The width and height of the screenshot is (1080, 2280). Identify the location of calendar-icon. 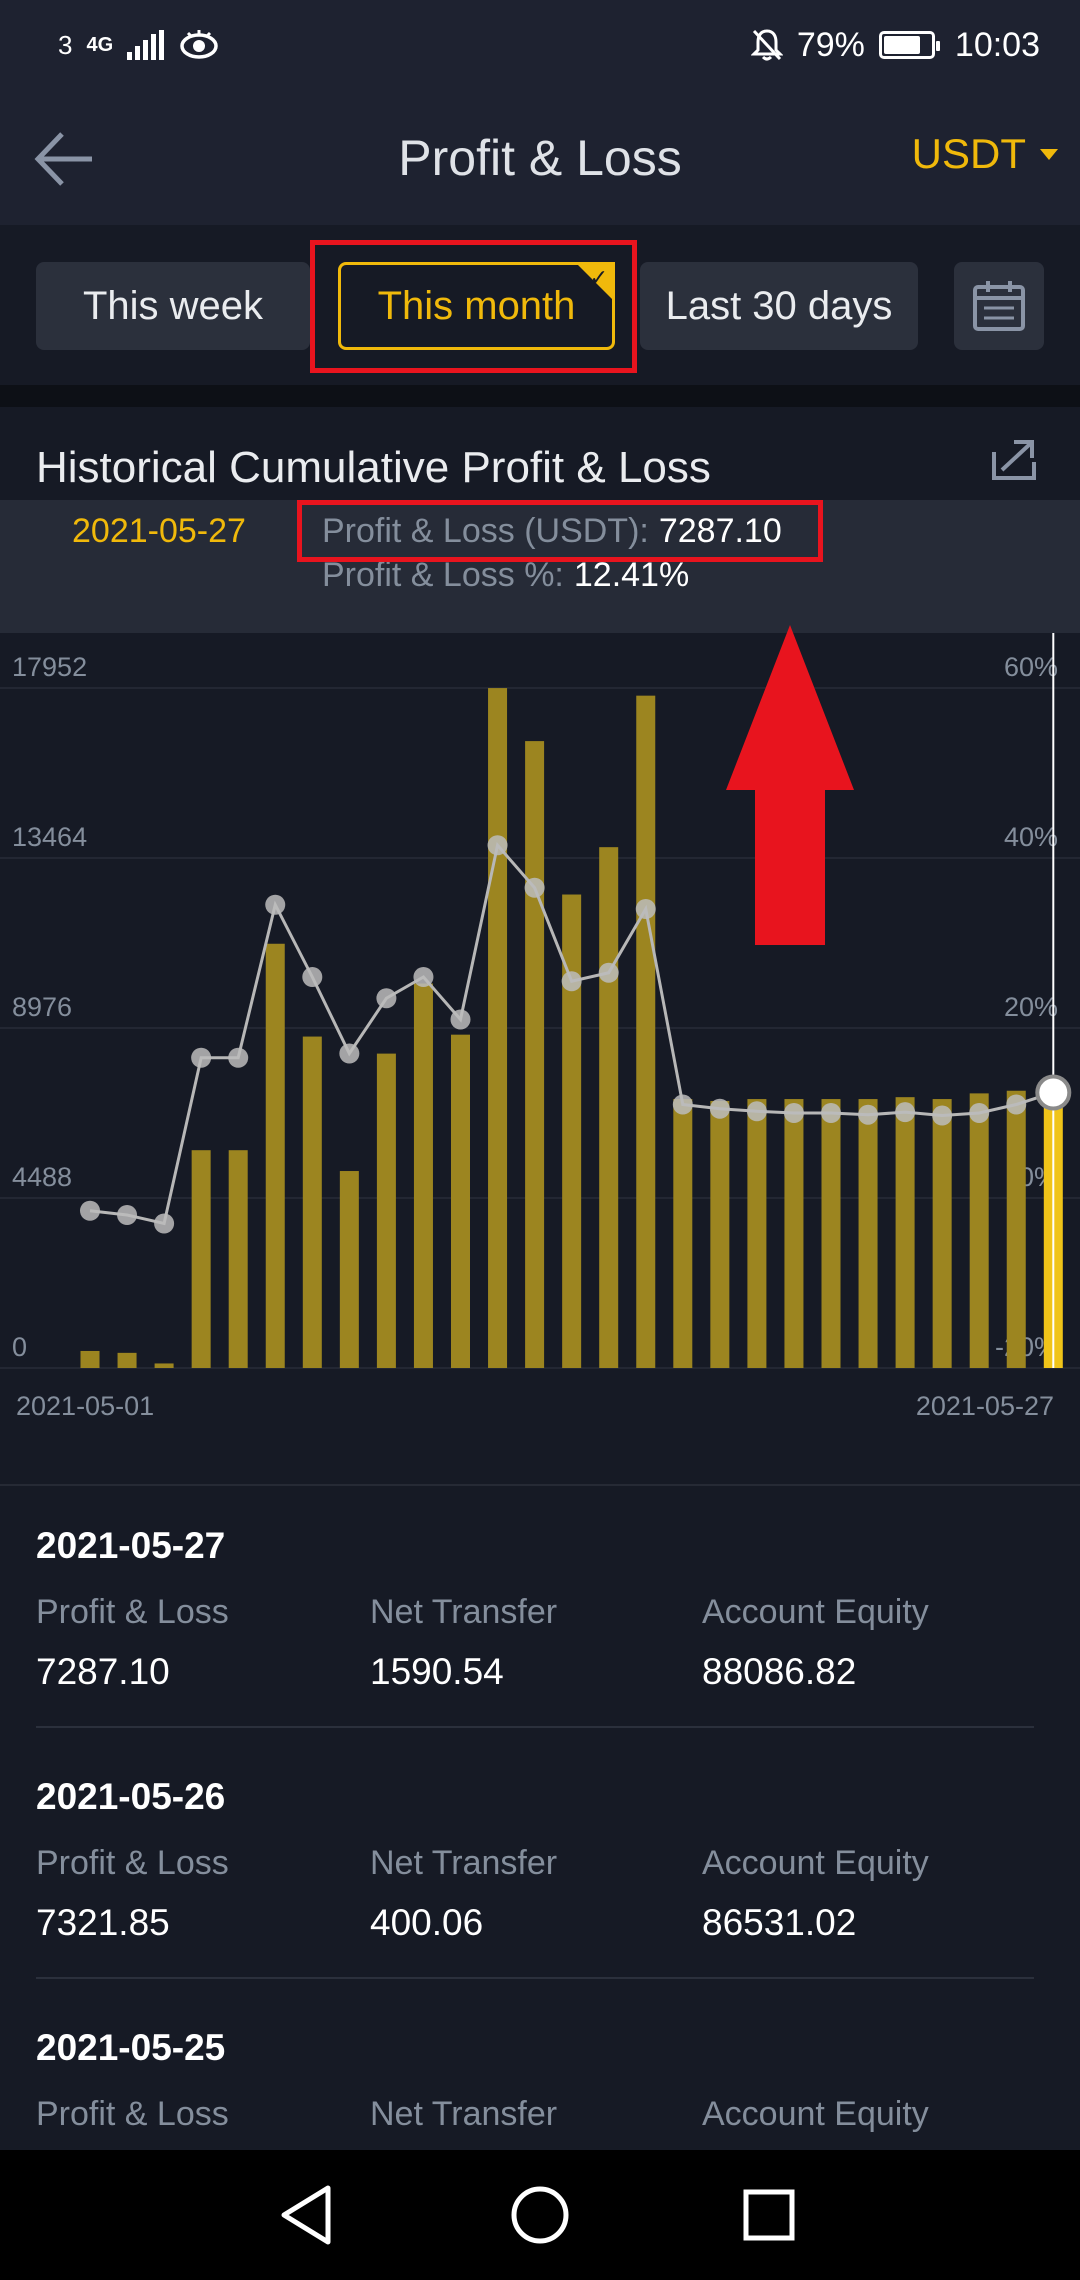
(999, 306).